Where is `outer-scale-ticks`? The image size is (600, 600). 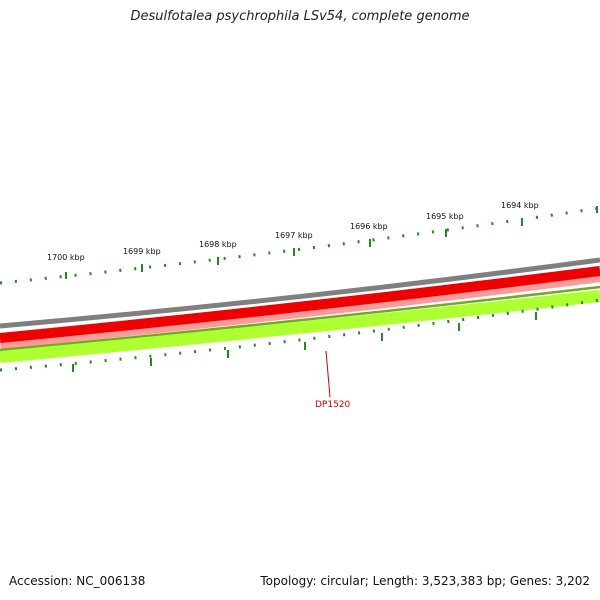
outer-scale-ticks is located at coordinates (300, 245).